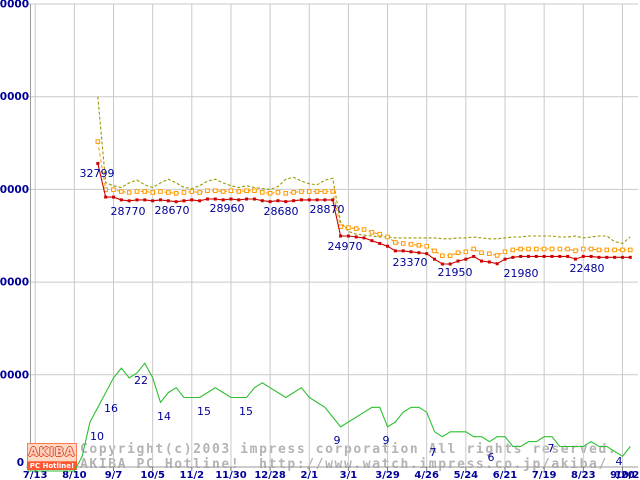  Describe the element at coordinates (164, 416) in the screenshot. I see `count-label-14: 14` at that location.